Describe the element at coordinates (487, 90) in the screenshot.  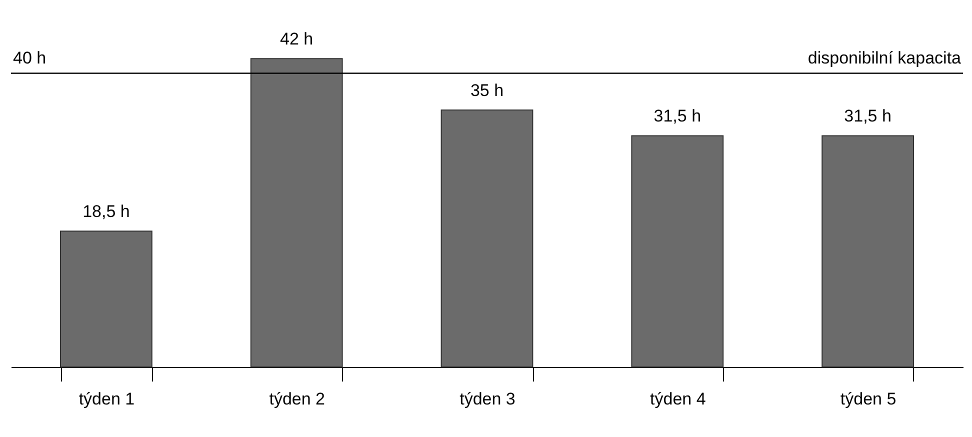
I see `data-label: 35 h` at that location.